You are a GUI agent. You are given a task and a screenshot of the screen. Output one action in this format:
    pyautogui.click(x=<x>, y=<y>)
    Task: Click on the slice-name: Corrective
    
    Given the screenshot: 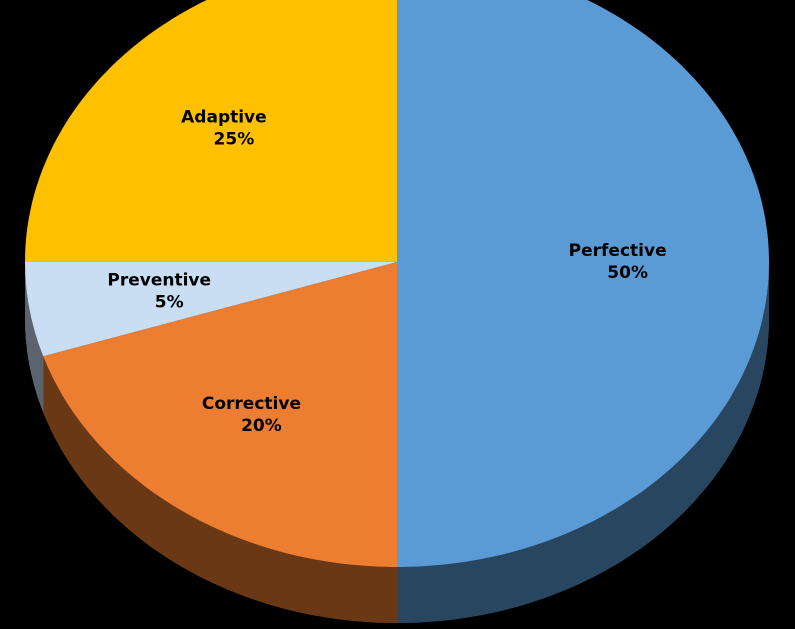 What is the action you would take?
    pyautogui.click(x=251, y=404)
    